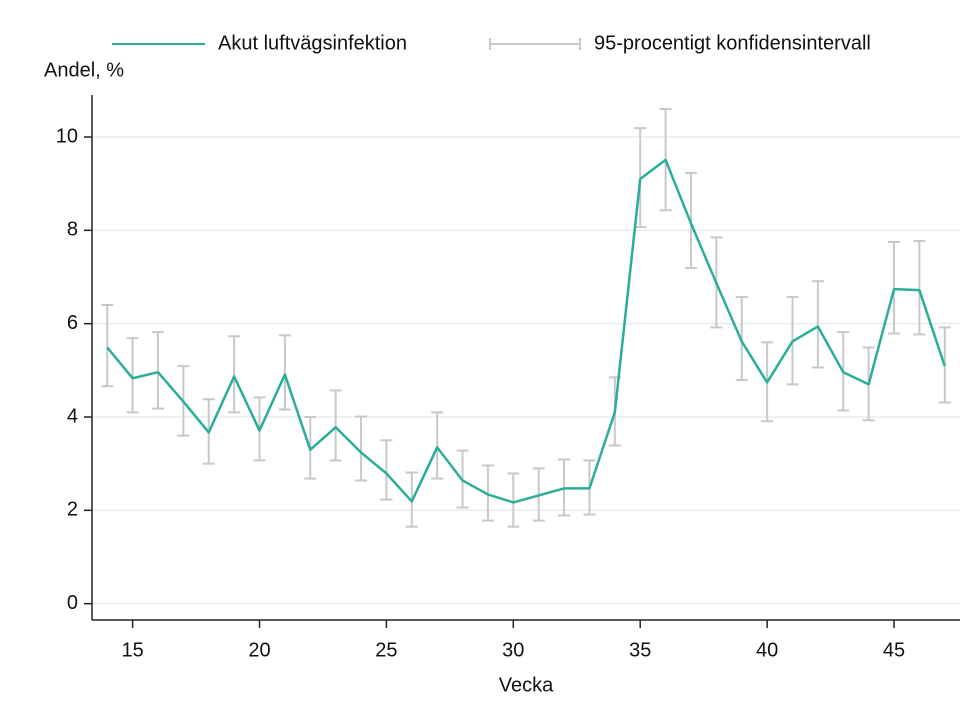  What do you see at coordinates (732, 43) in the screenshot?
I see `legend-label: 95-procentigt konfidensintervall` at bounding box center [732, 43].